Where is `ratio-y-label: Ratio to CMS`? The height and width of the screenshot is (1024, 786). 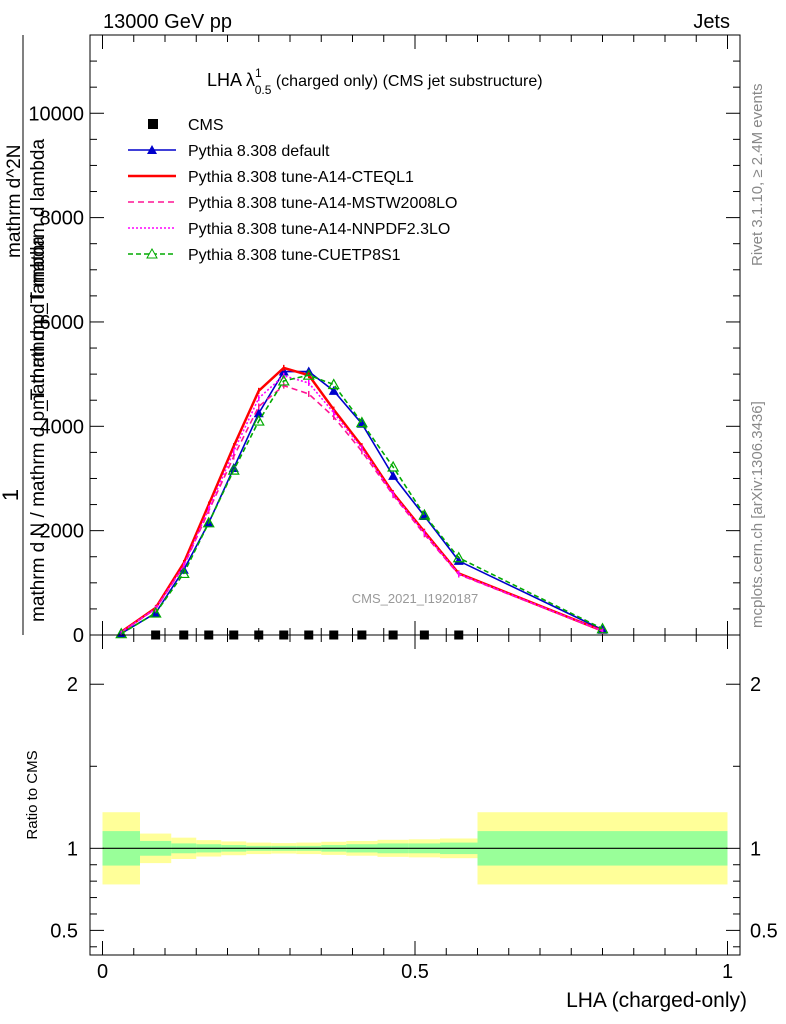 ratio-y-label: Ratio to CMS is located at coordinates (32, 794).